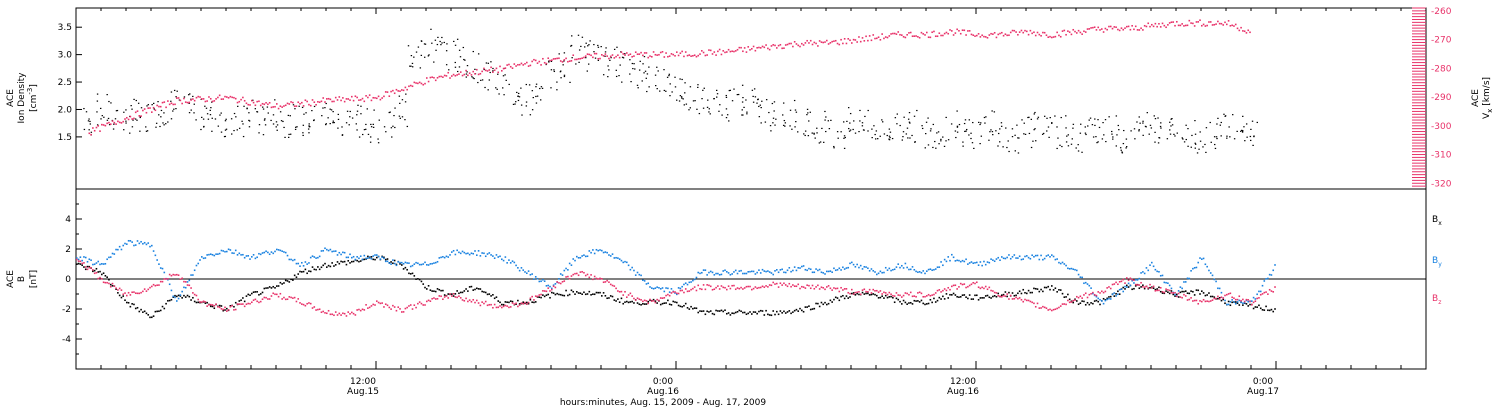  I want to click on density-tick-label-0: 1.5, so click(65, 138).